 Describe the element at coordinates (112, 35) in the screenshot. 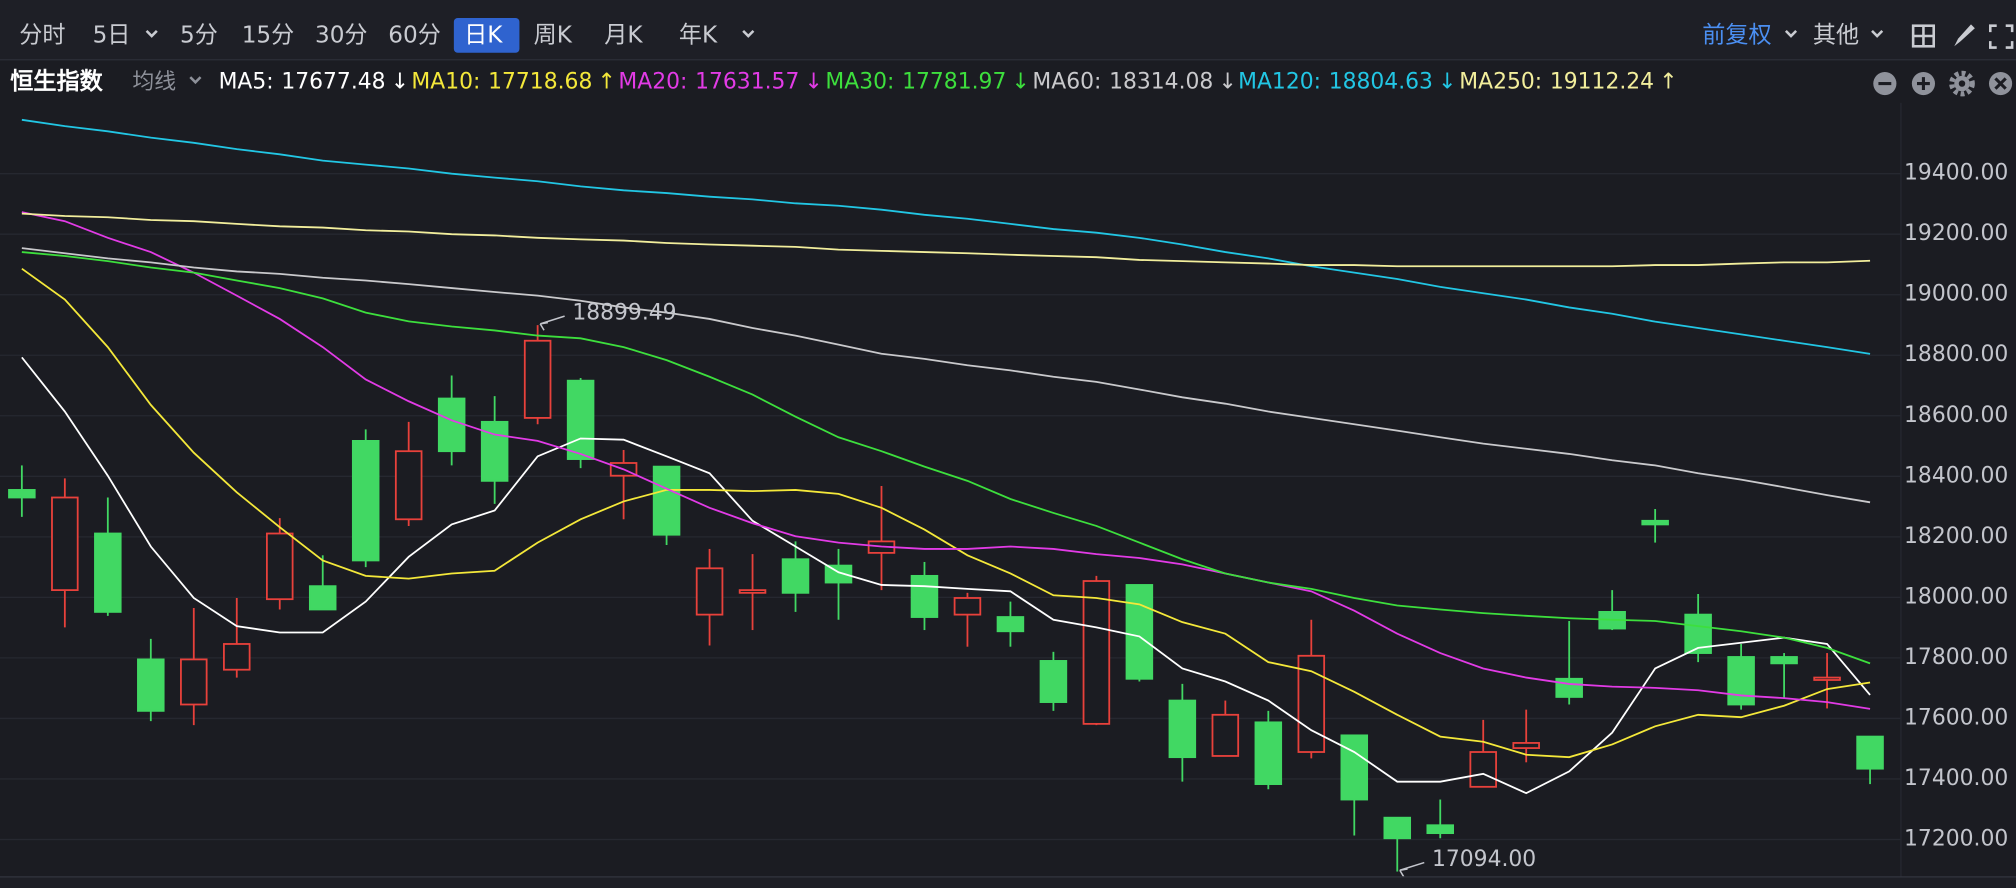

I see `tab: 5日` at that location.